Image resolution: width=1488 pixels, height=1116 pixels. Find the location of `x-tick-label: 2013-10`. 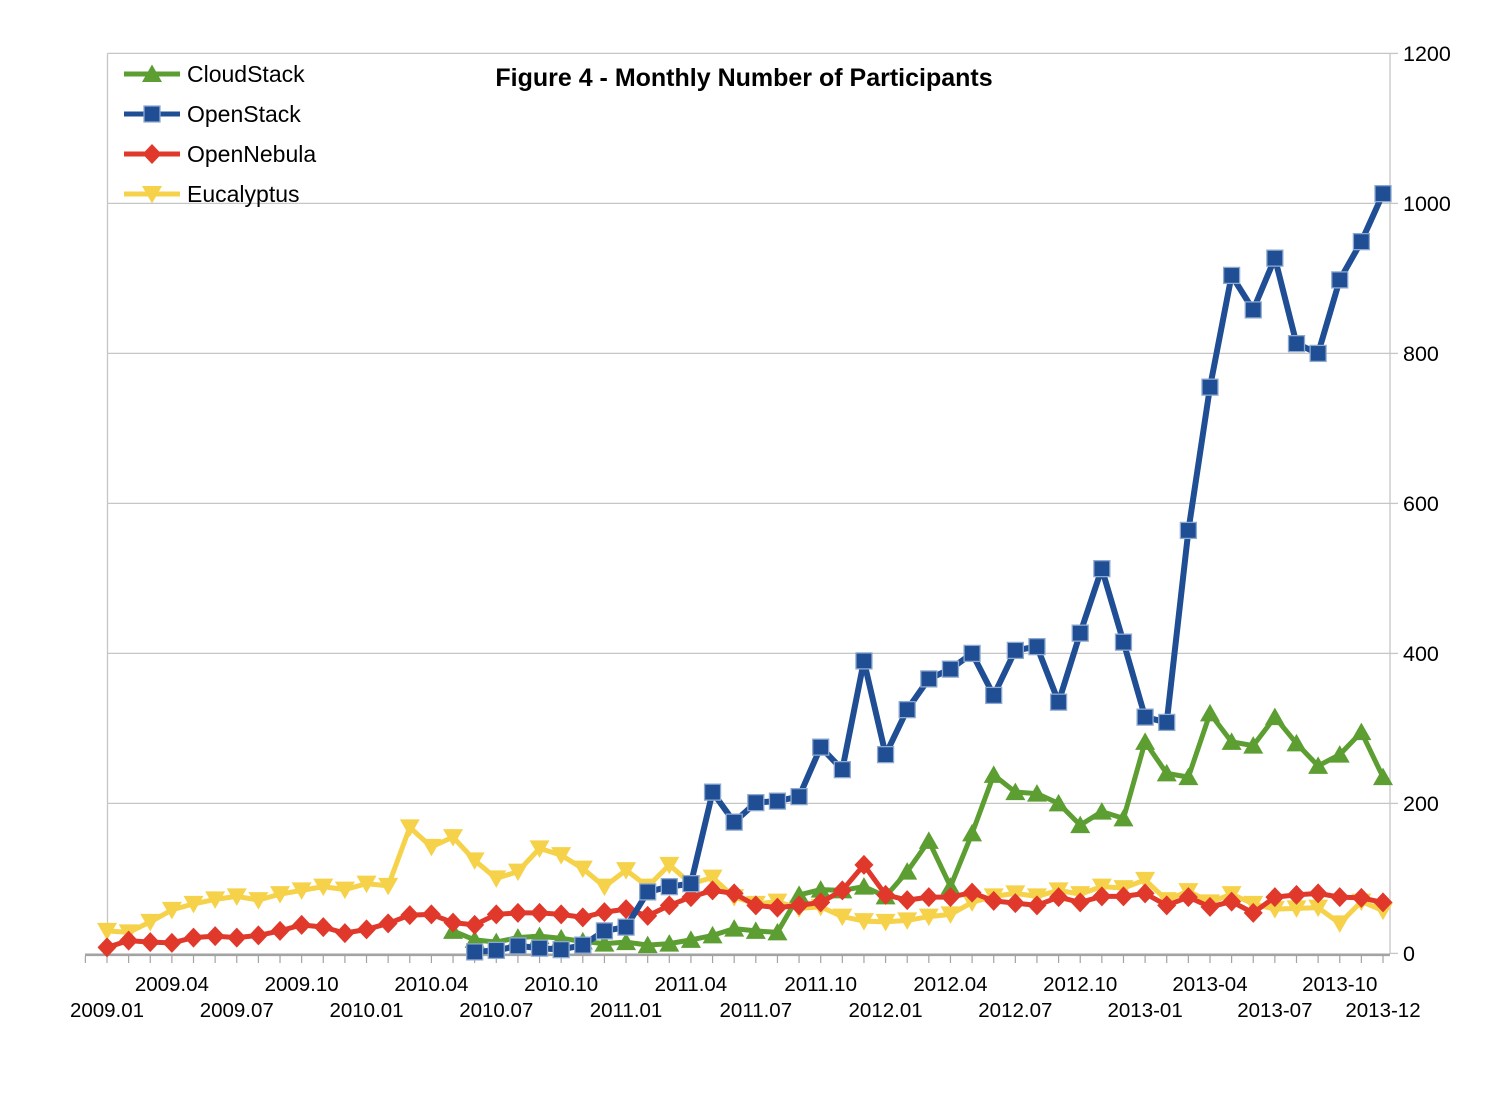

x-tick-label: 2013-10 is located at coordinates (1339, 984).